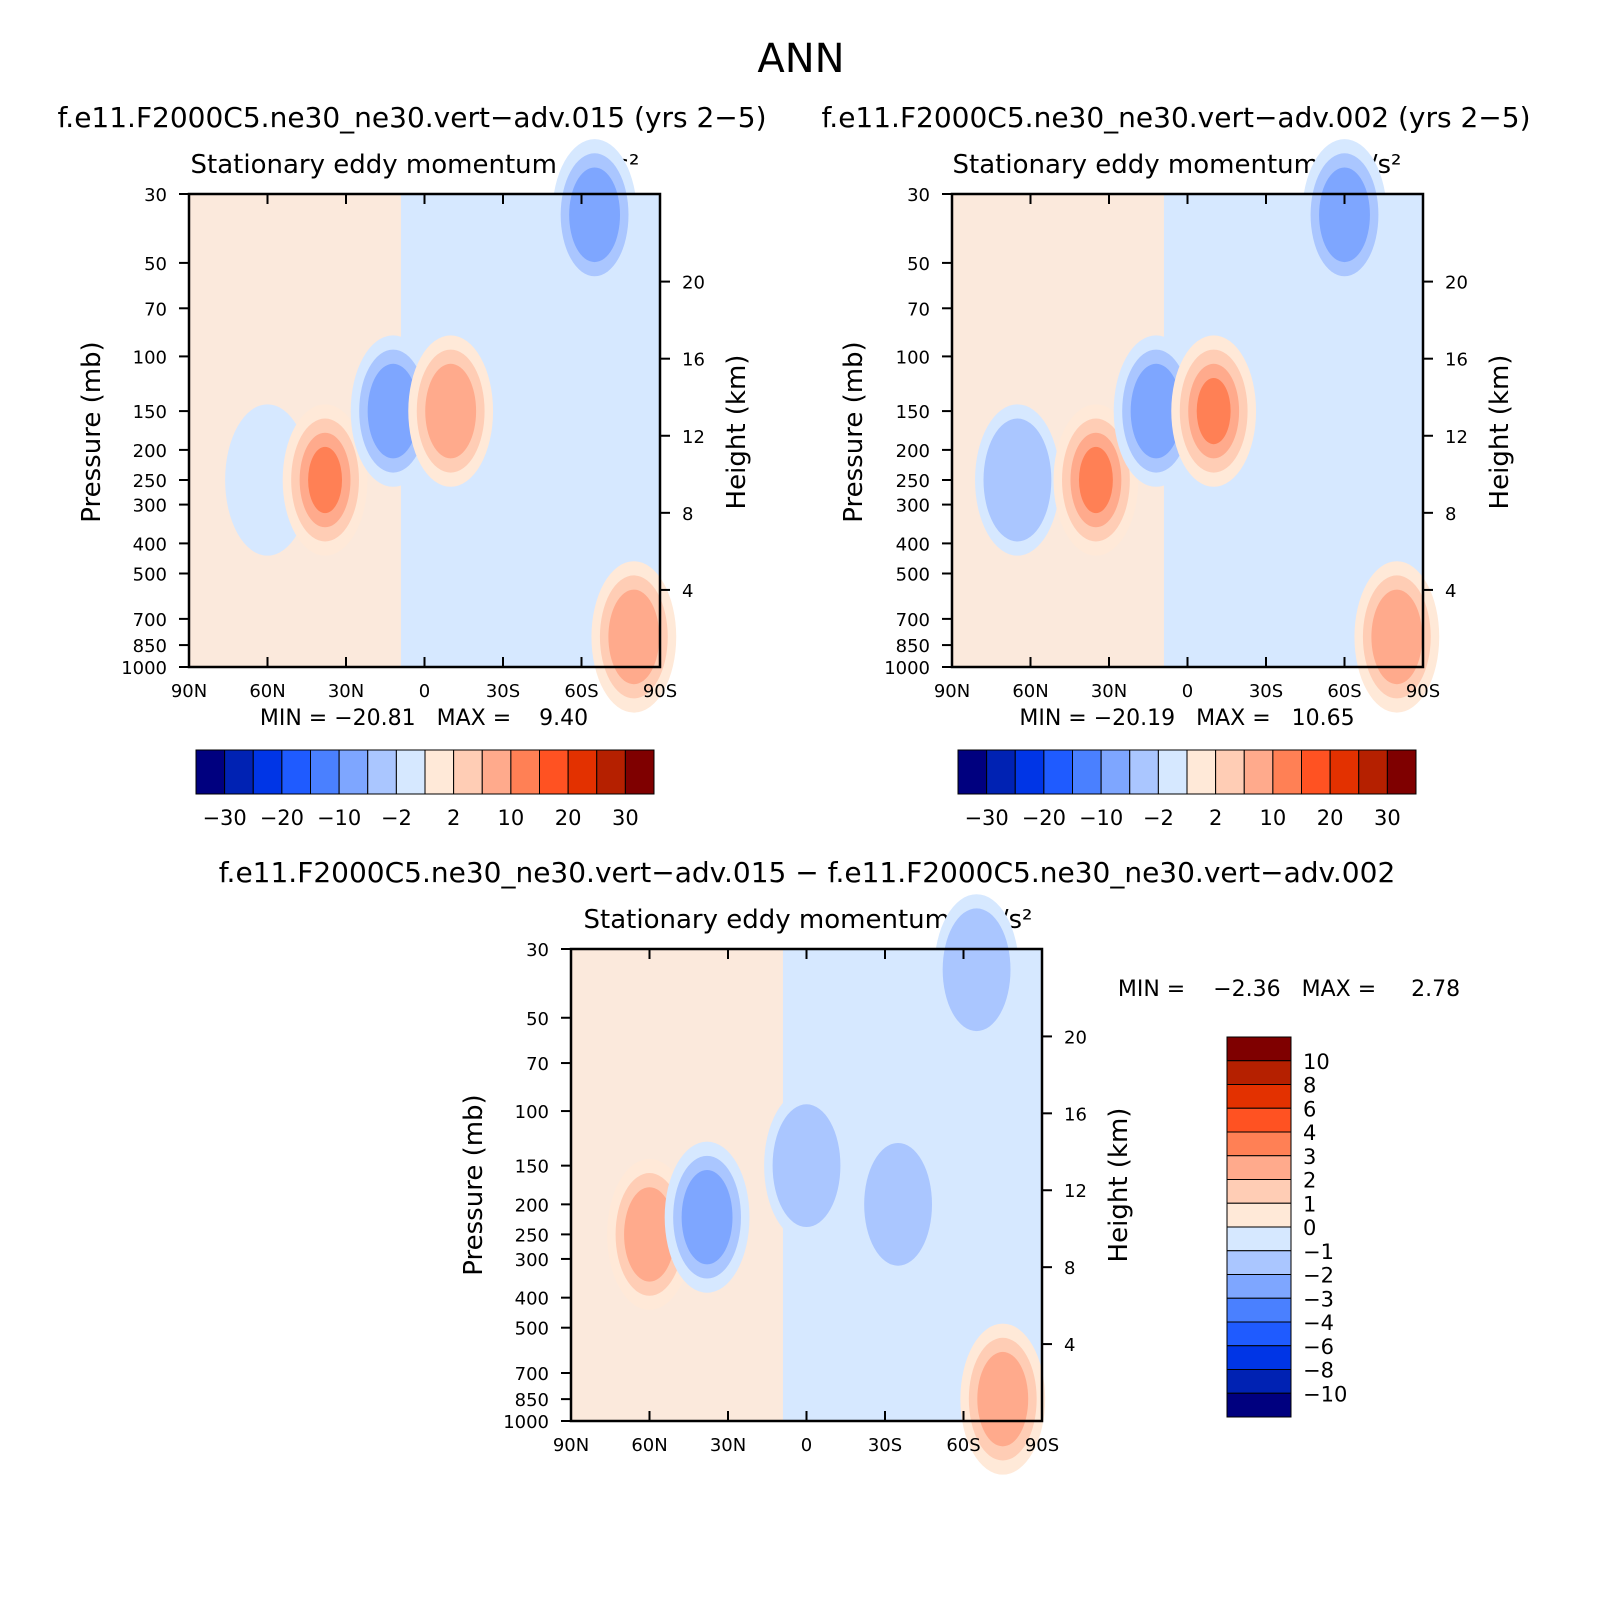  What do you see at coordinates (1309, 1204) in the screenshot?
I see `colorbar-label: 1` at bounding box center [1309, 1204].